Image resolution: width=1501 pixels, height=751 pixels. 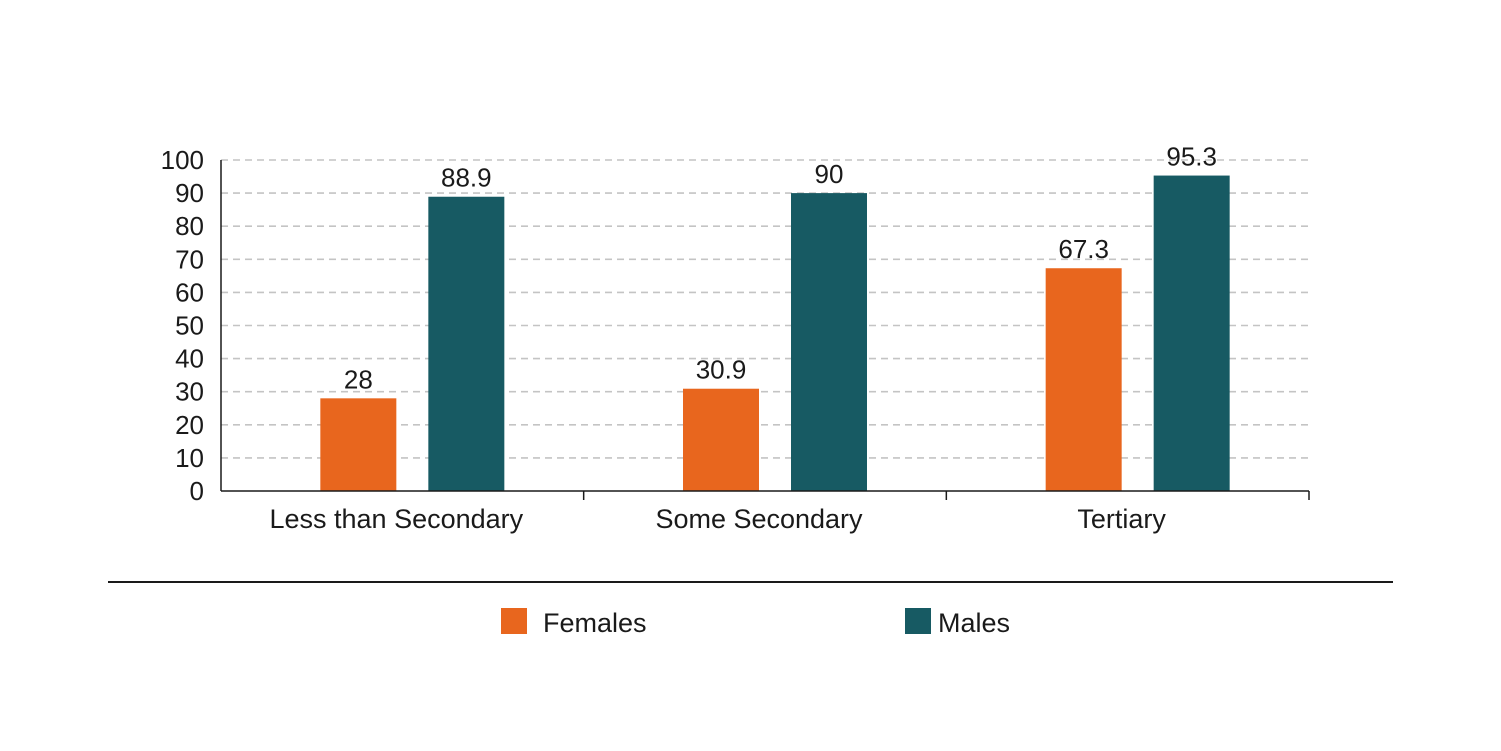 I want to click on legend-label: Females, so click(x=595, y=623).